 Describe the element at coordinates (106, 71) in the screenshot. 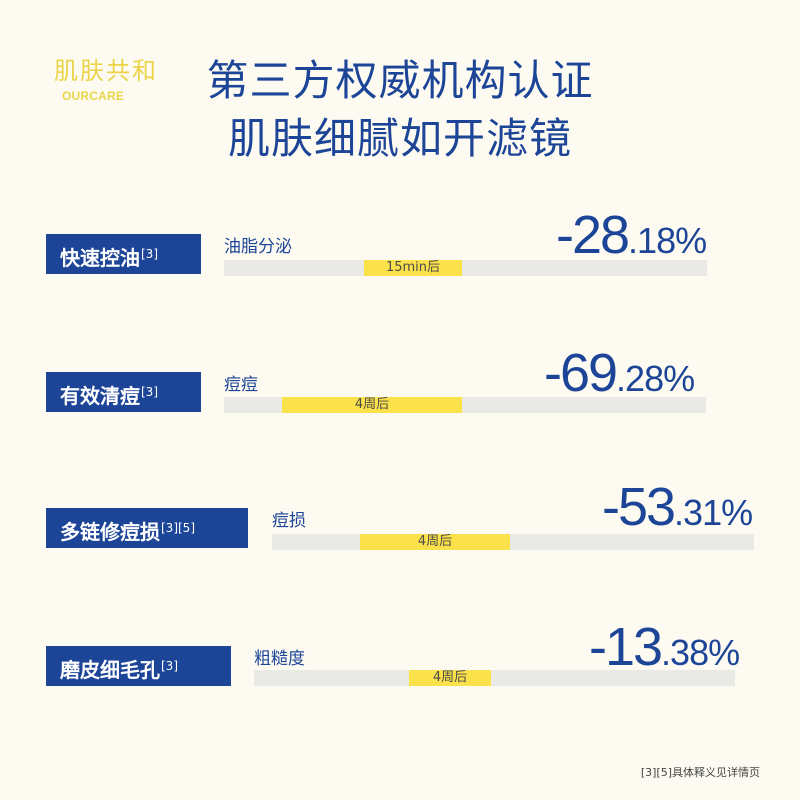

I see `brand-name-cn: 肌肤共和` at that location.